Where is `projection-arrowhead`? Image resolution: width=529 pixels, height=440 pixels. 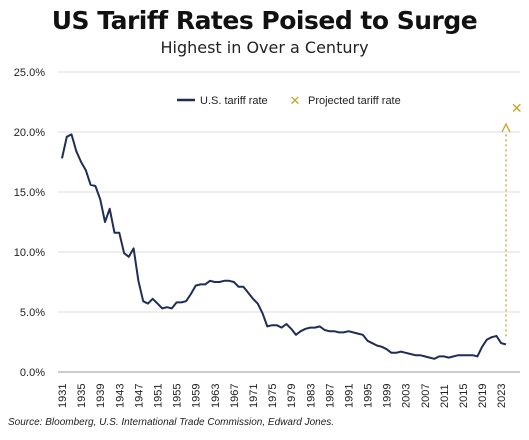 projection-arrowhead is located at coordinates (506, 127).